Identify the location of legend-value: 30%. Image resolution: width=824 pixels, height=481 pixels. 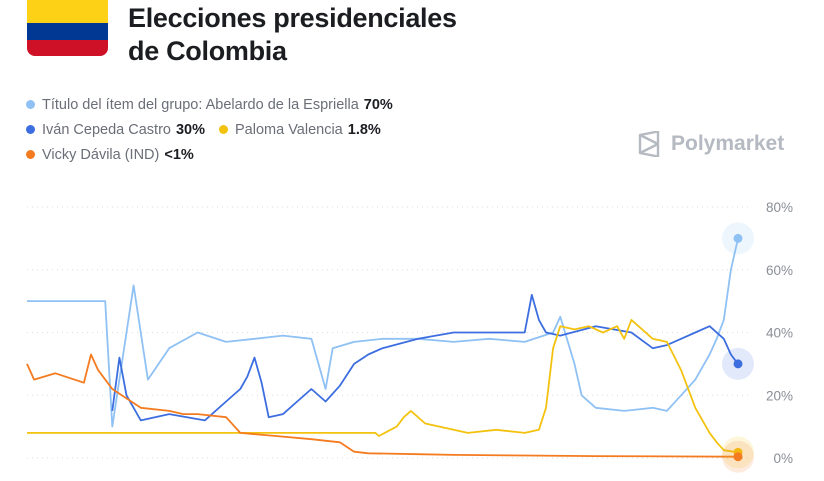
(190, 129).